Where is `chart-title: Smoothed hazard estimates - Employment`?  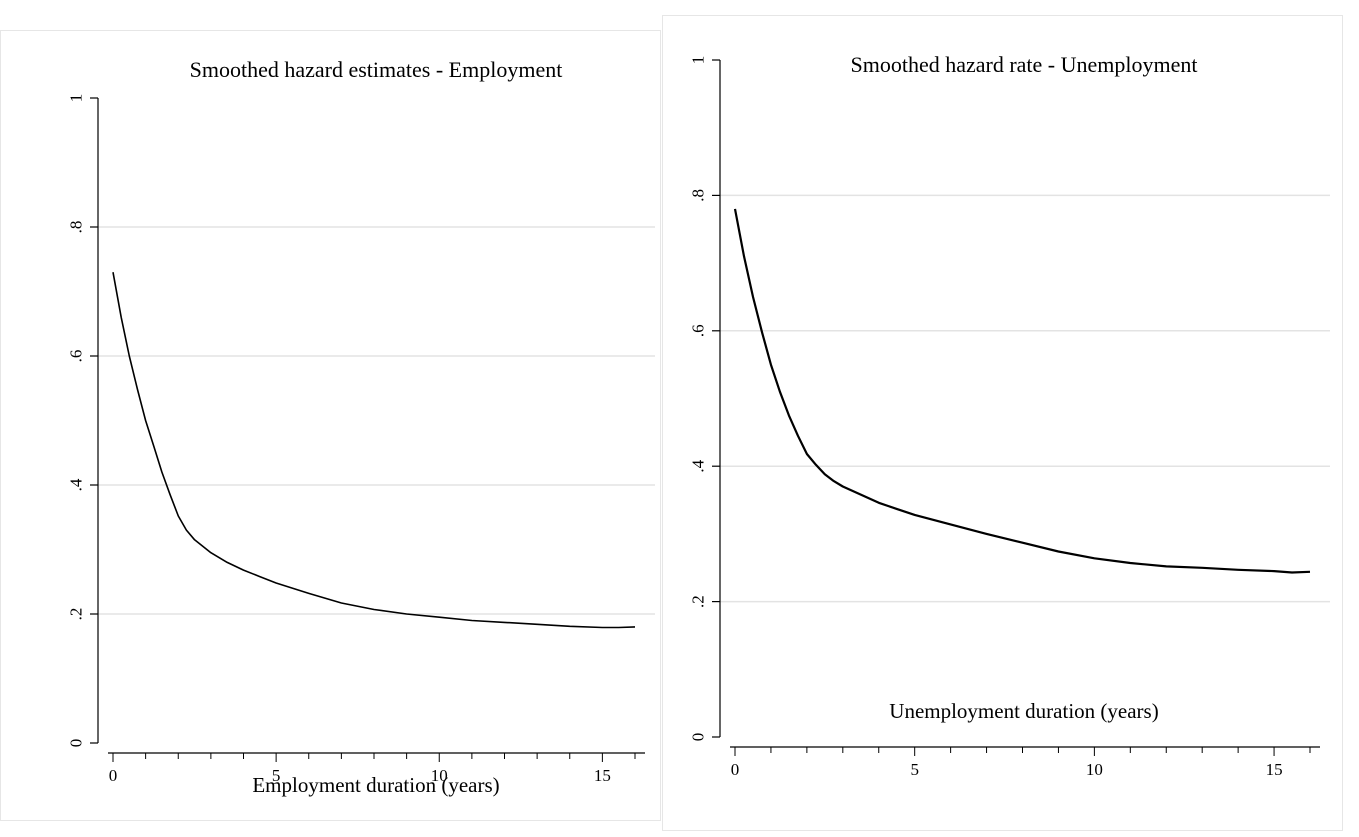 chart-title: Smoothed hazard estimates - Employment is located at coordinates (376, 69).